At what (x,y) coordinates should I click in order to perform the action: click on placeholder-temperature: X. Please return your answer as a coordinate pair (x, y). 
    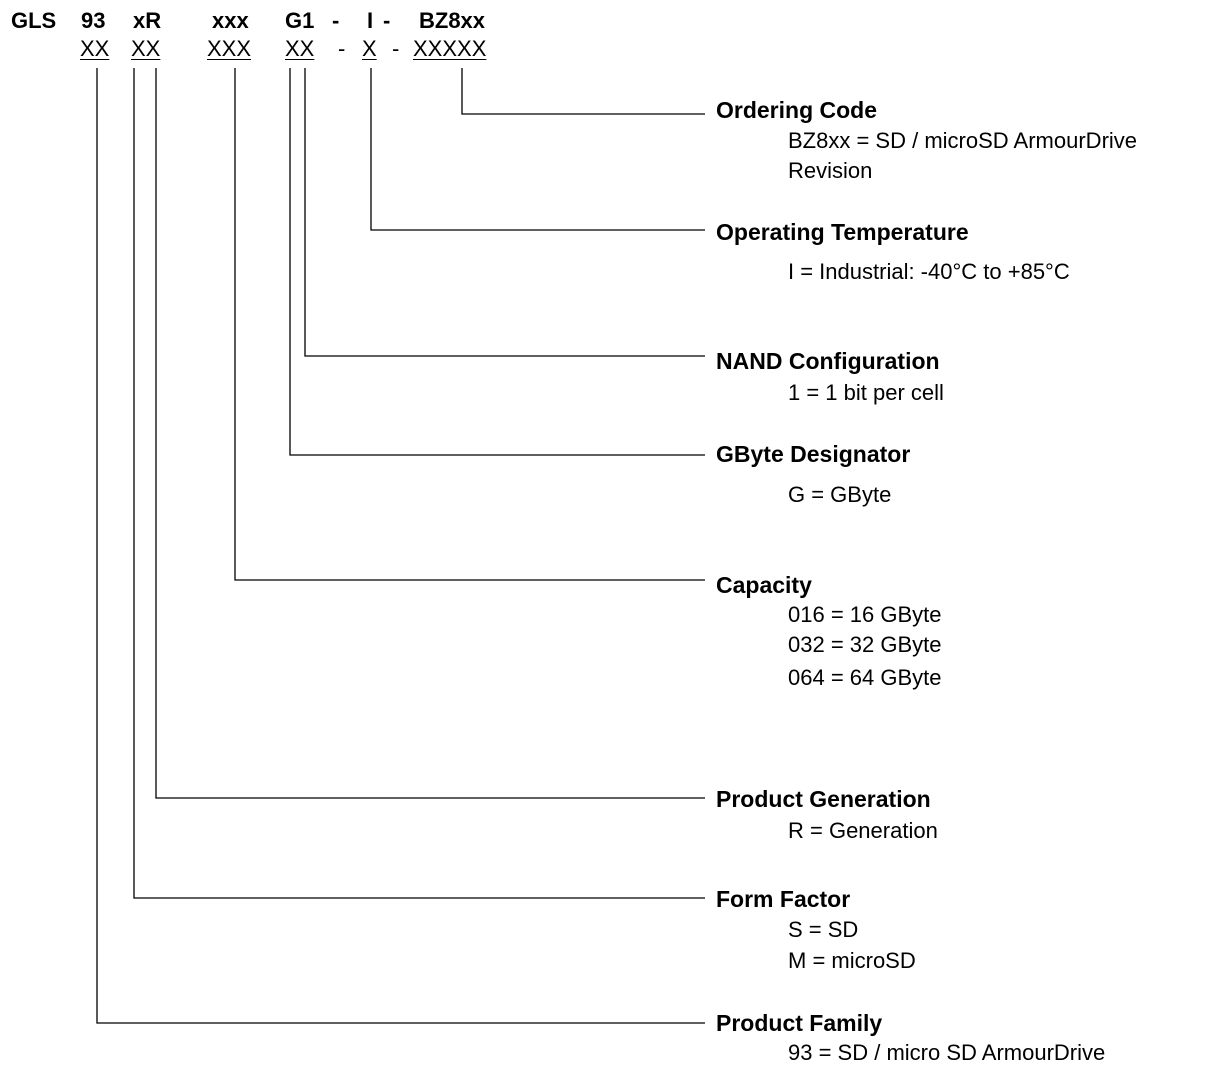
    Looking at the image, I should click on (369, 48).